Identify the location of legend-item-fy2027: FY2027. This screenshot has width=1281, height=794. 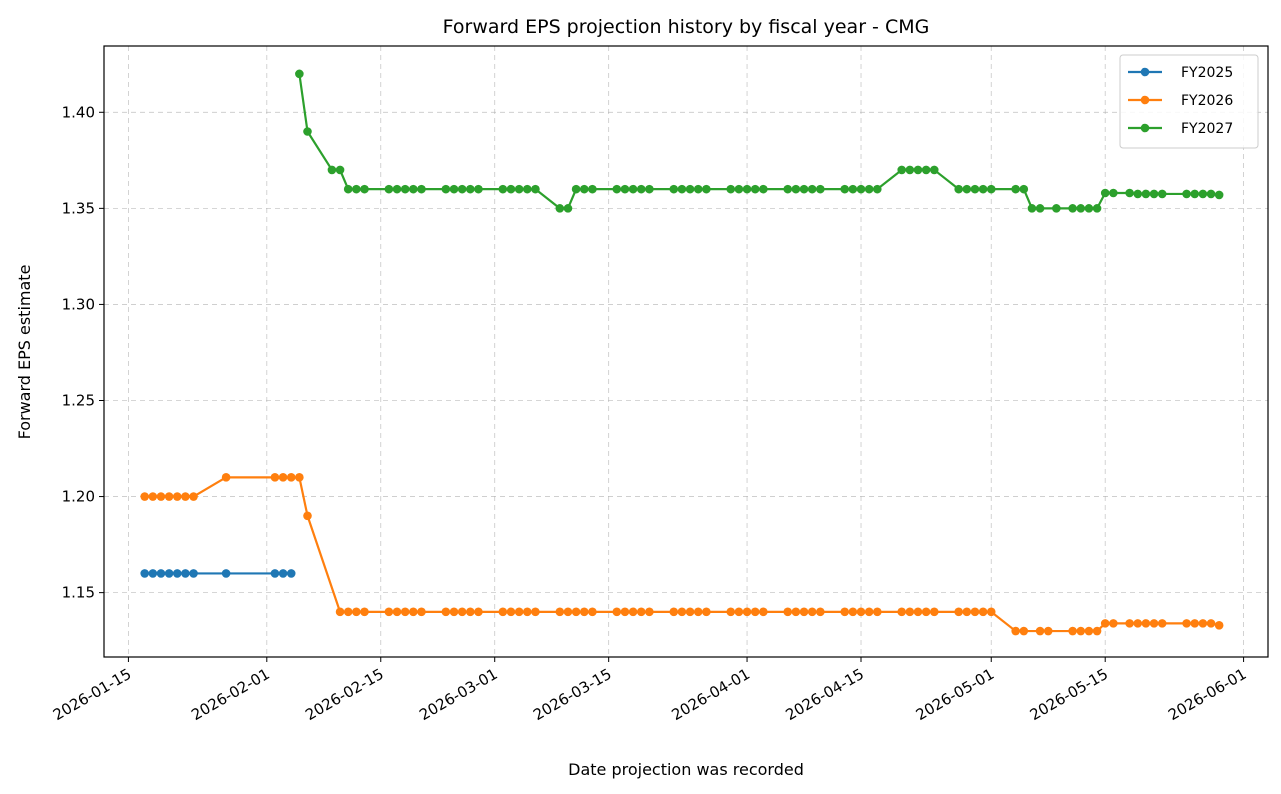
(1180, 129).